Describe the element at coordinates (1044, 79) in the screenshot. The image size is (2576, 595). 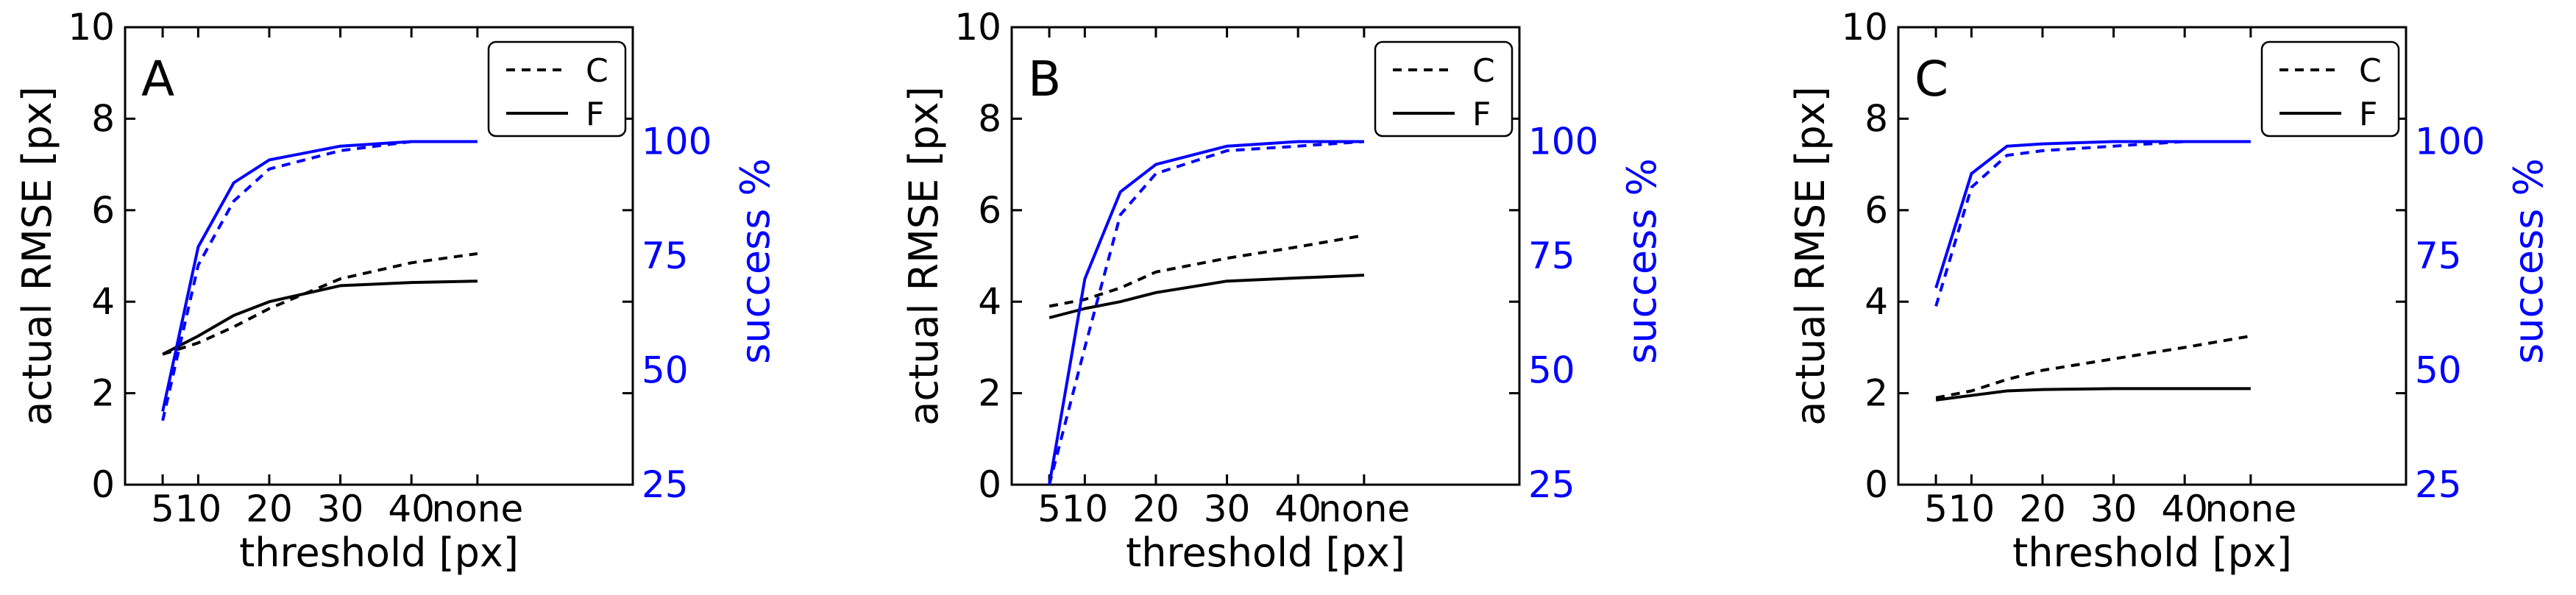
I see `panel-letter: B` at that location.